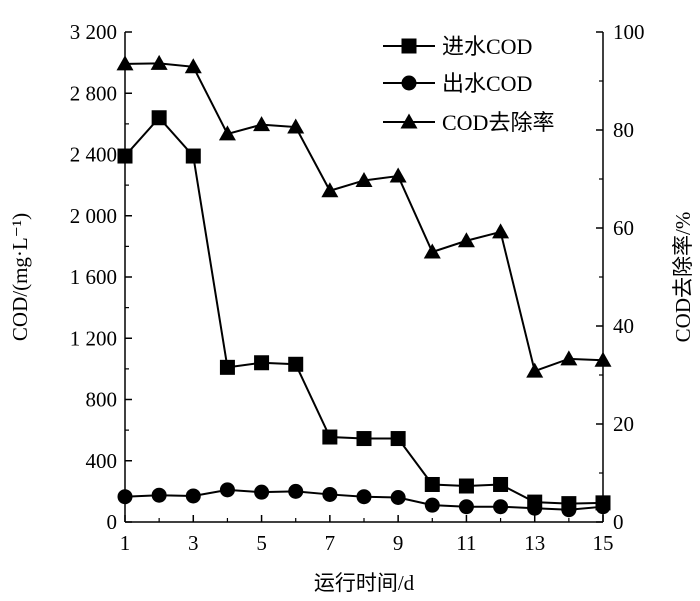  Describe the element at coordinates (112, 522) in the screenshot. I see `y-left-tick-label: 0` at that location.